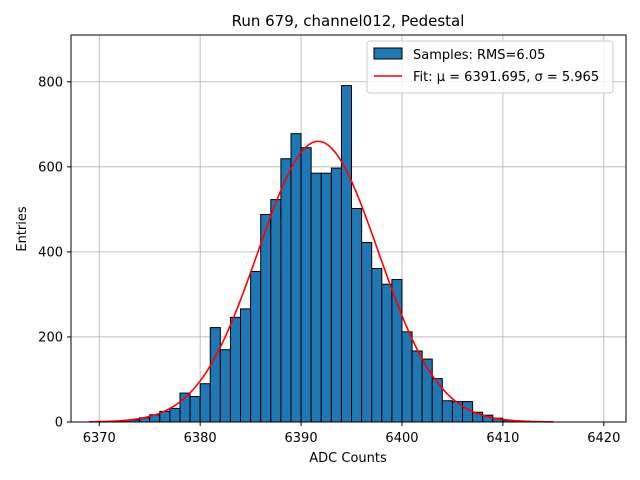  What do you see at coordinates (301, 438) in the screenshot?
I see `x-tick-label: 6390` at bounding box center [301, 438].